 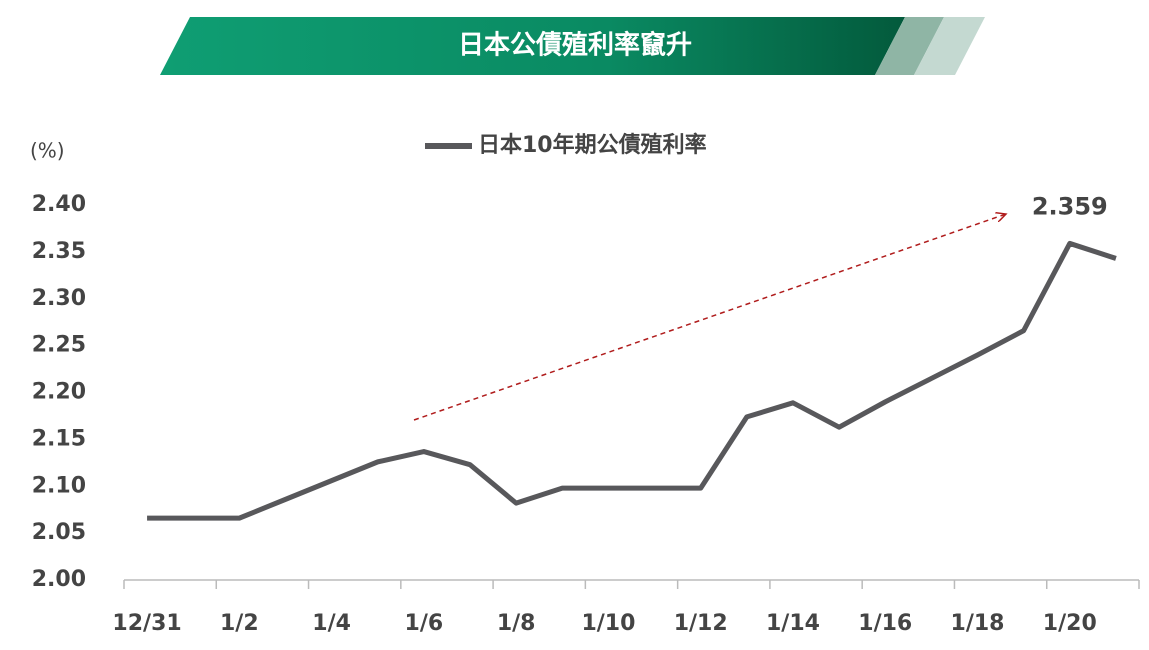 What do you see at coordinates (331, 623) in the screenshot?
I see `x-tick-label: 1/4` at bounding box center [331, 623].